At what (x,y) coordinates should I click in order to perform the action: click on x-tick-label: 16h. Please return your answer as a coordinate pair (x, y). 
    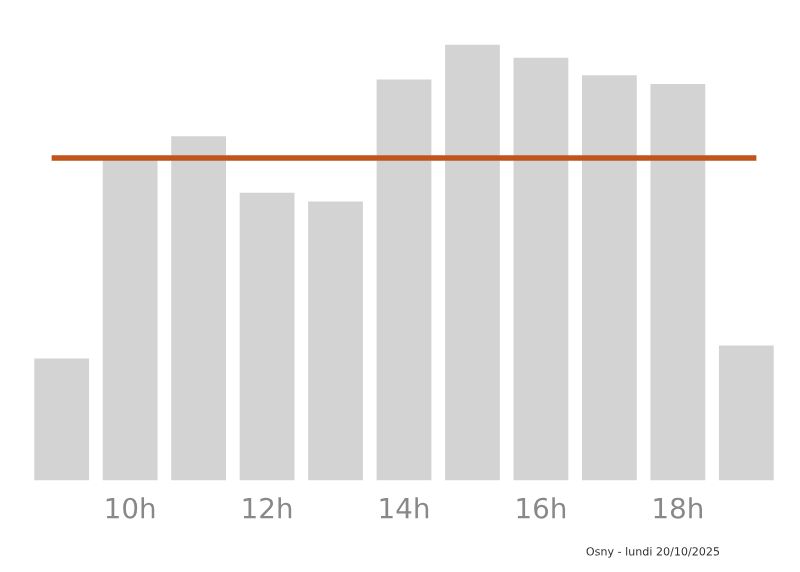
    Looking at the image, I should click on (541, 508).